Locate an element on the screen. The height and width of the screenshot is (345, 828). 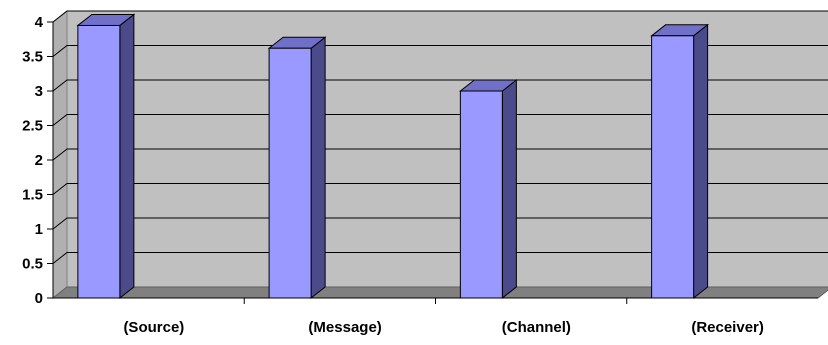
bar-receiver is located at coordinates (680, 161).